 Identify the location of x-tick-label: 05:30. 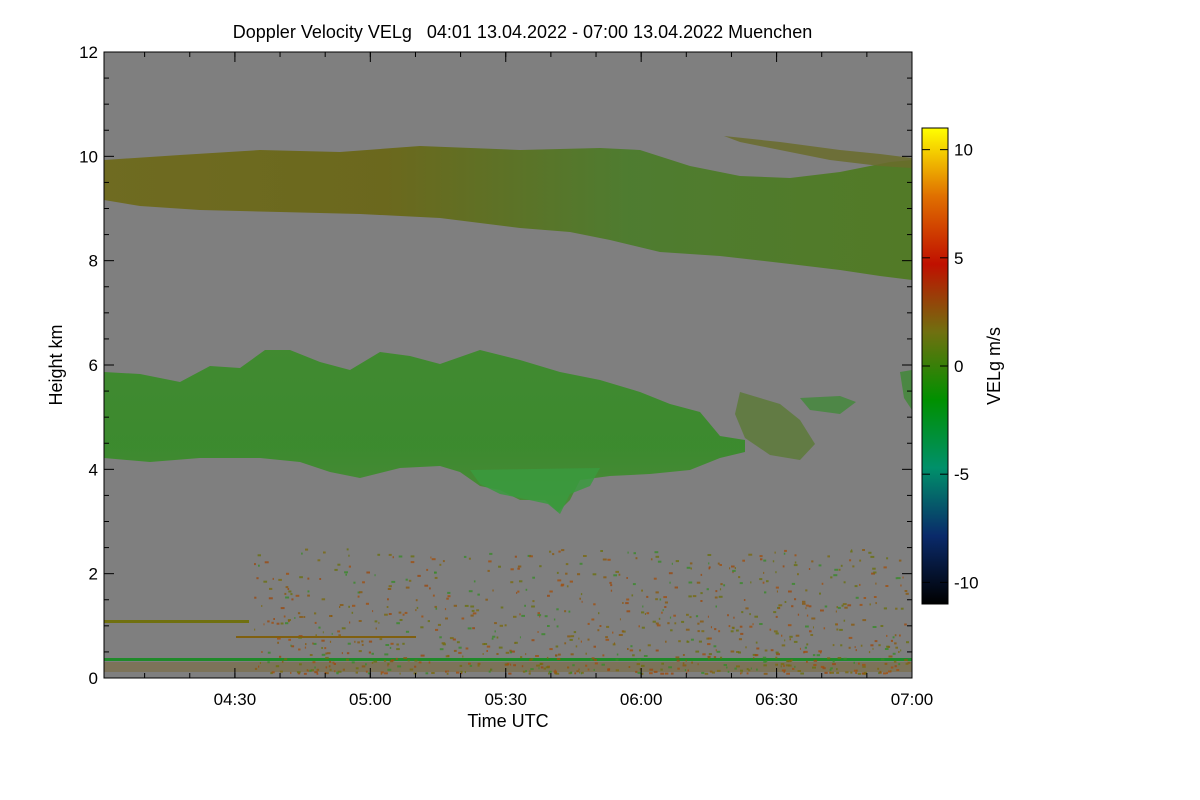
(505, 699).